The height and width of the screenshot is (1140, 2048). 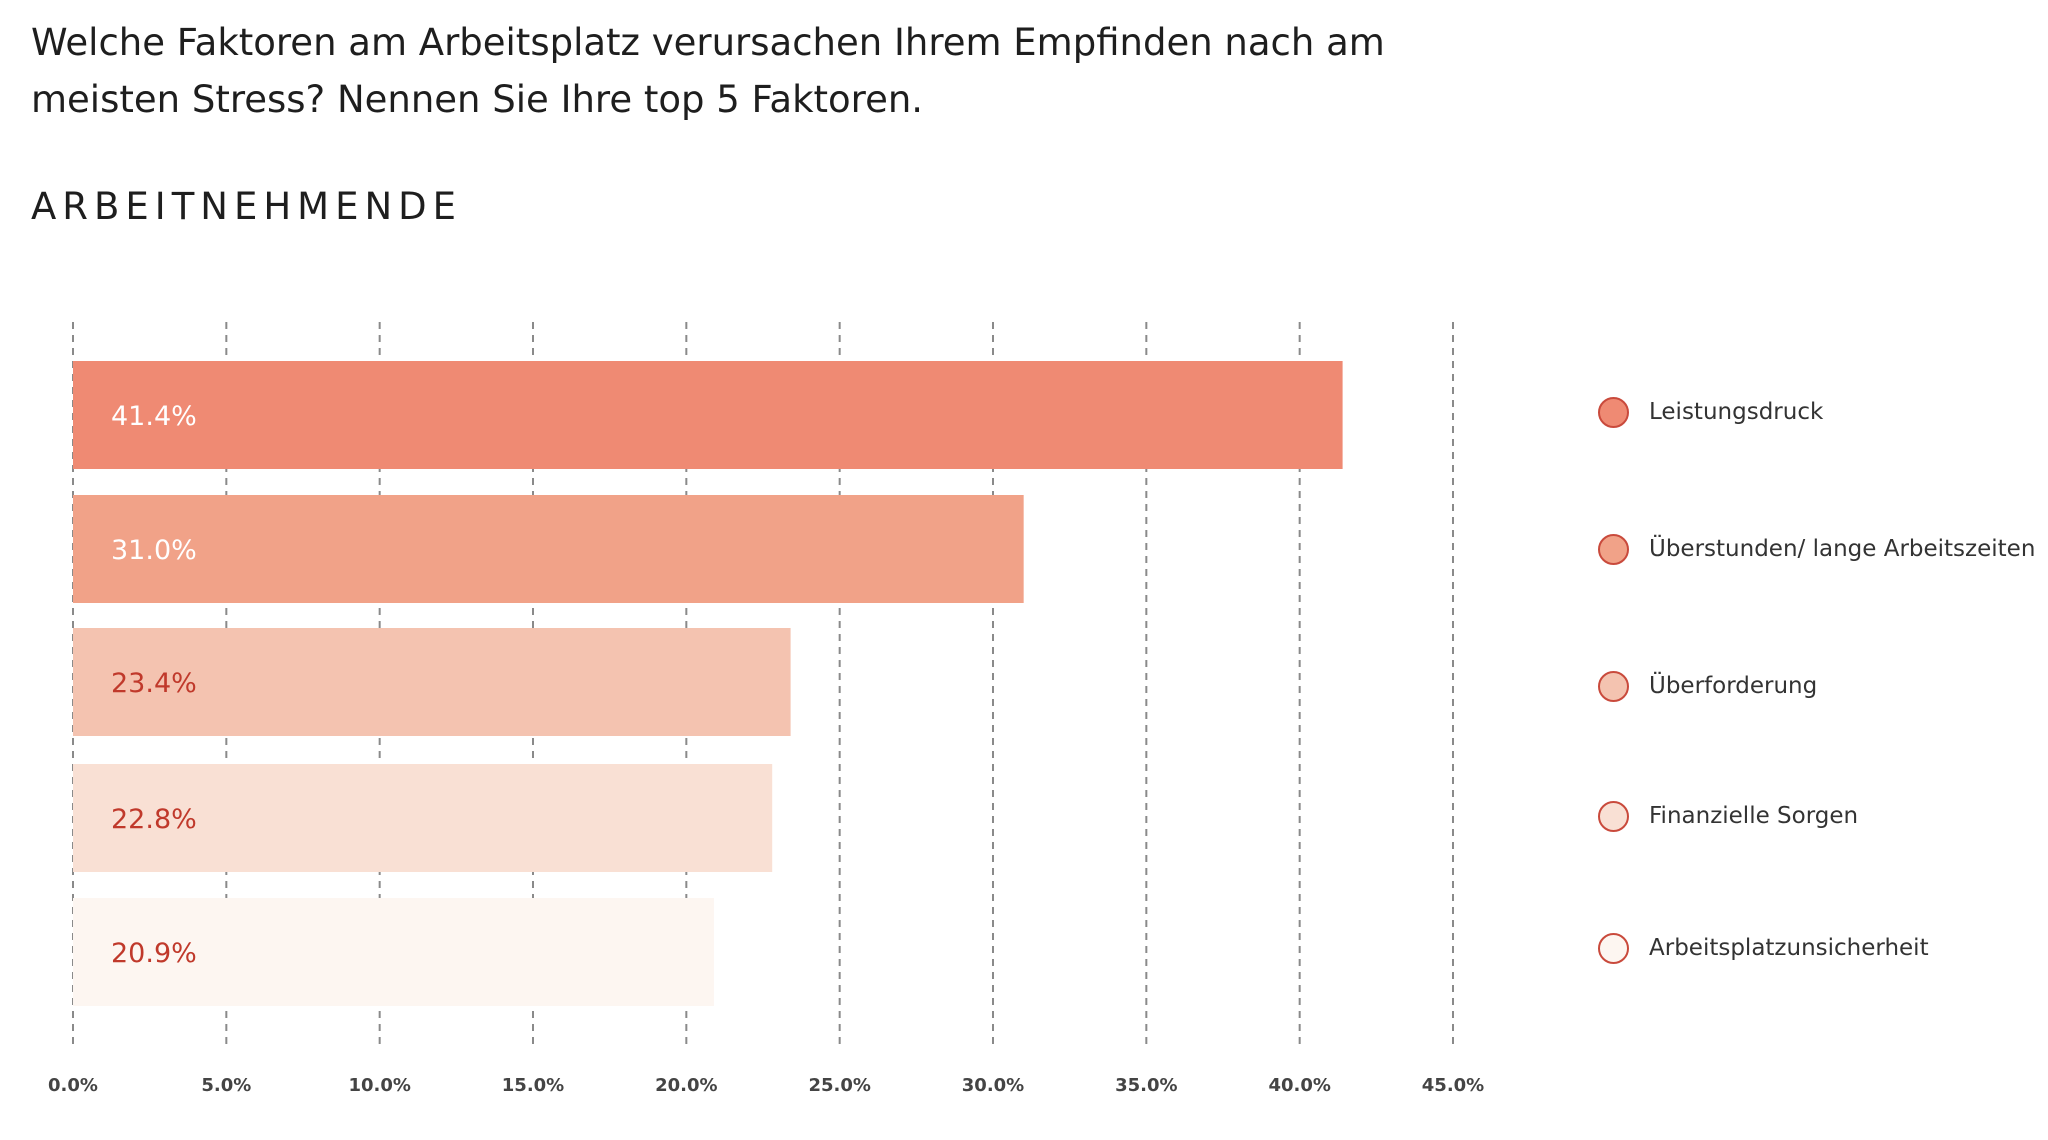 What do you see at coordinates (1736, 412) in the screenshot?
I see `legend-label: Leistungsdruck` at bounding box center [1736, 412].